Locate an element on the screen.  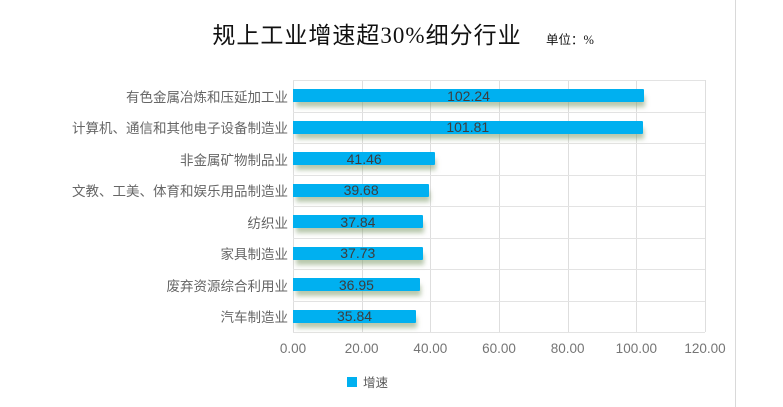
bar-废弃资源综合利用业 is located at coordinates (356, 285).